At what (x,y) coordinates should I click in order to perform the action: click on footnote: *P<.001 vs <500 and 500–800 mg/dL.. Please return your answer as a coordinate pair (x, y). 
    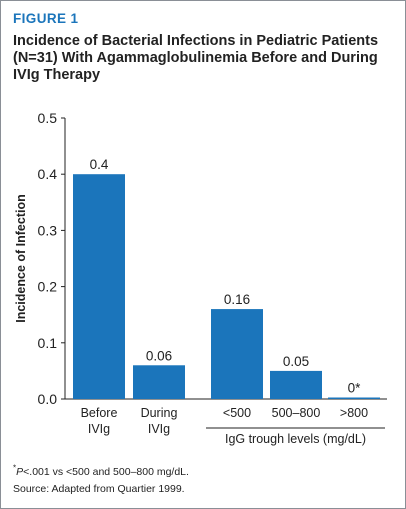
    Looking at the image, I should click on (101, 472).